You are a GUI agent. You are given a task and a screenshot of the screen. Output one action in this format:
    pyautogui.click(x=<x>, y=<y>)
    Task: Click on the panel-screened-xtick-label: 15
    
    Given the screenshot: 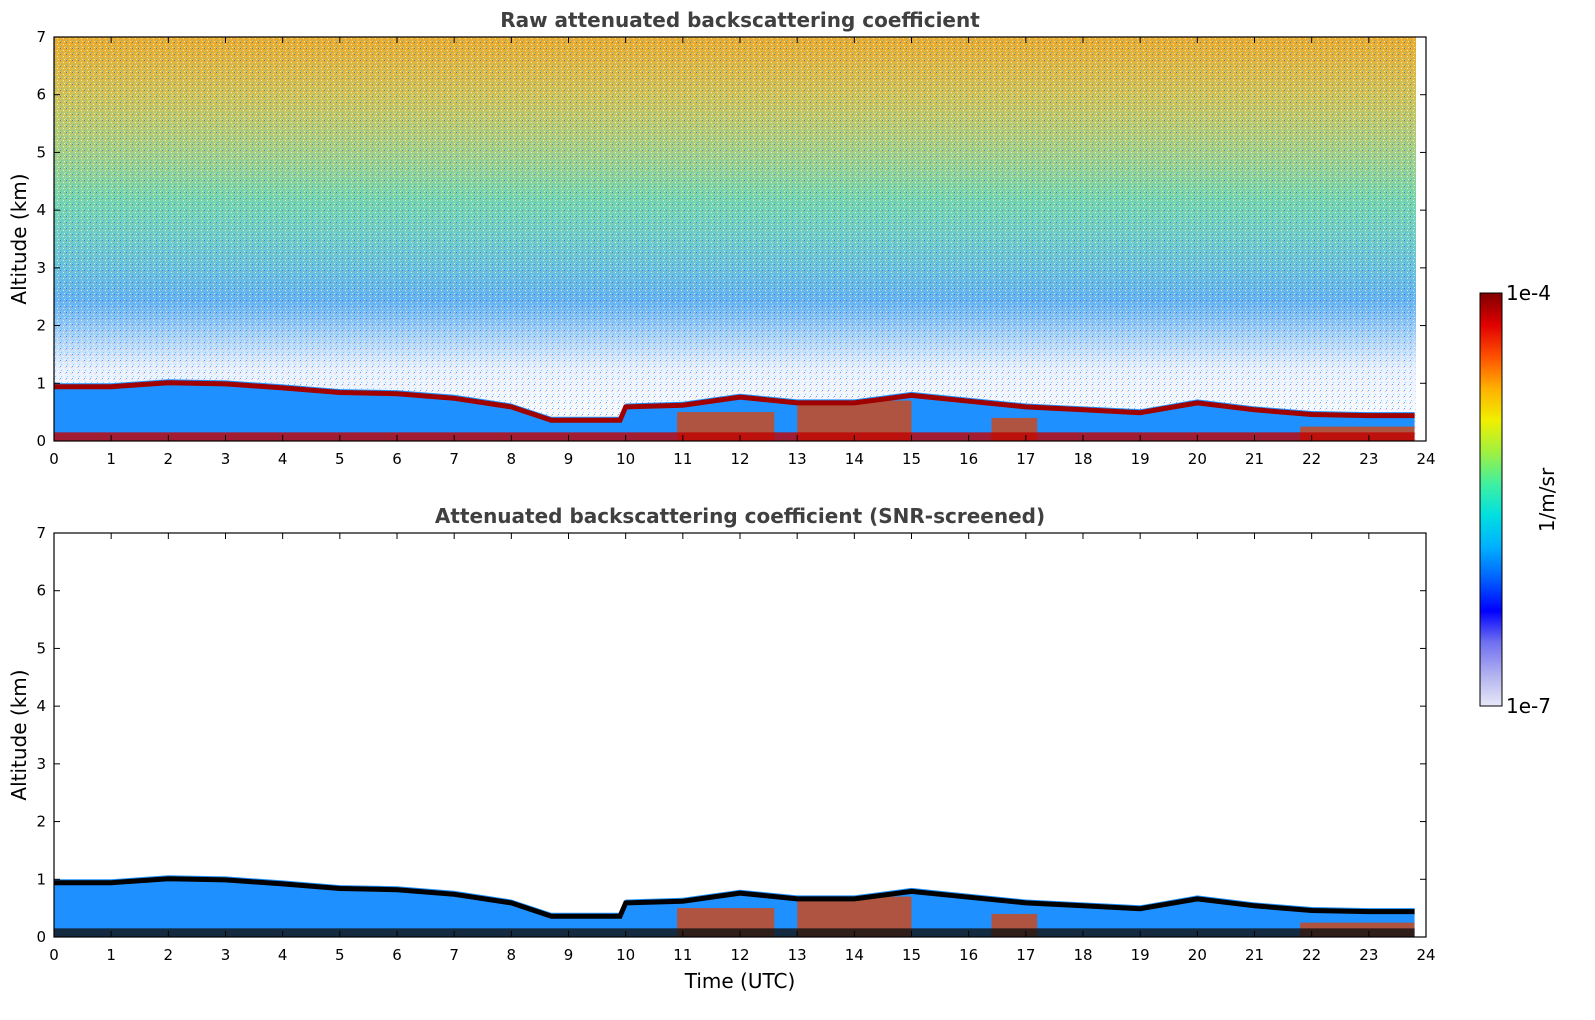 What is the action you would take?
    pyautogui.click(x=911, y=955)
    